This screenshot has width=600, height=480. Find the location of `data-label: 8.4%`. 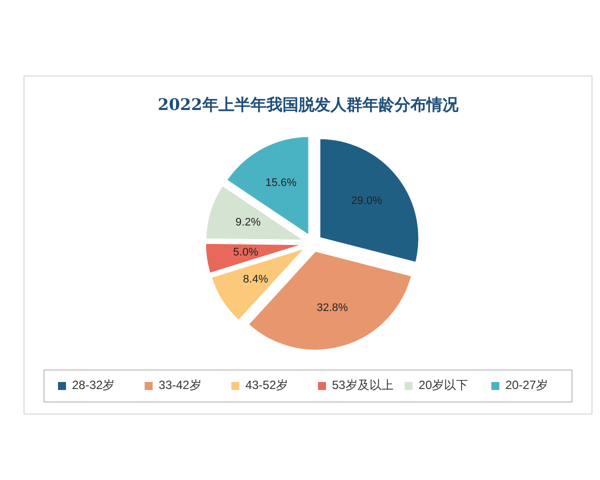

data-label: 8.4% is located at coordinates (255, 279).